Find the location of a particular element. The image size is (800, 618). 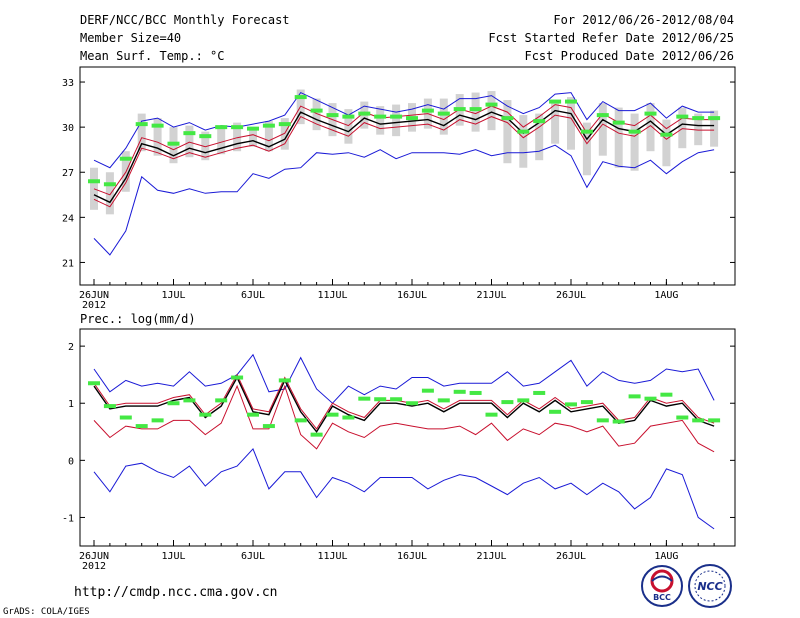

prec-ytick-label: -1 is located at coordinates (68, 518).